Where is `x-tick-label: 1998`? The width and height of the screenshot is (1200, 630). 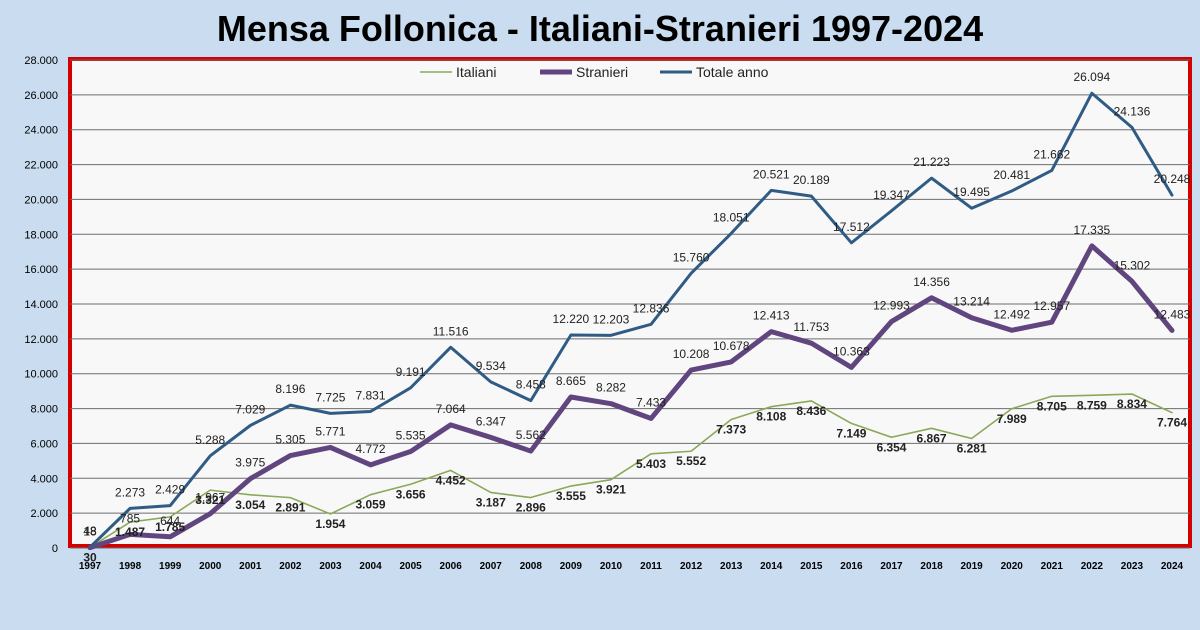 x-tick-label: 1998 is located at coordinates (130, 566).